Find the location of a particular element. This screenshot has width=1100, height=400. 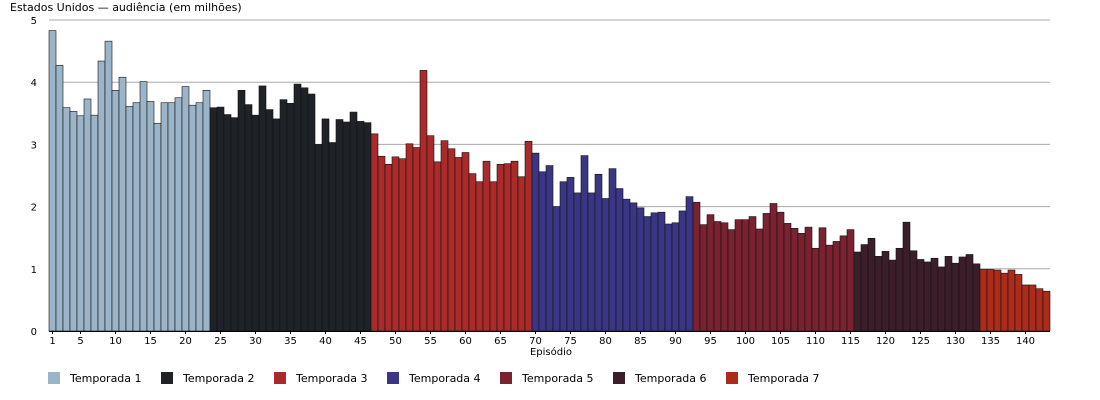

x-axis-label: Episódio is located at coordinates (551, 352).